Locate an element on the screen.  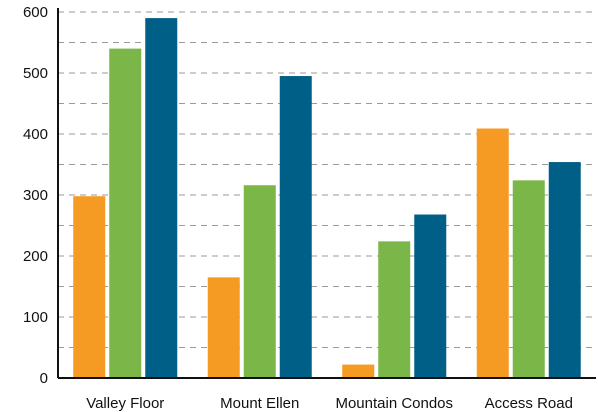
x-tick-label: Mountain Condos is located at coordinates (394, 403).